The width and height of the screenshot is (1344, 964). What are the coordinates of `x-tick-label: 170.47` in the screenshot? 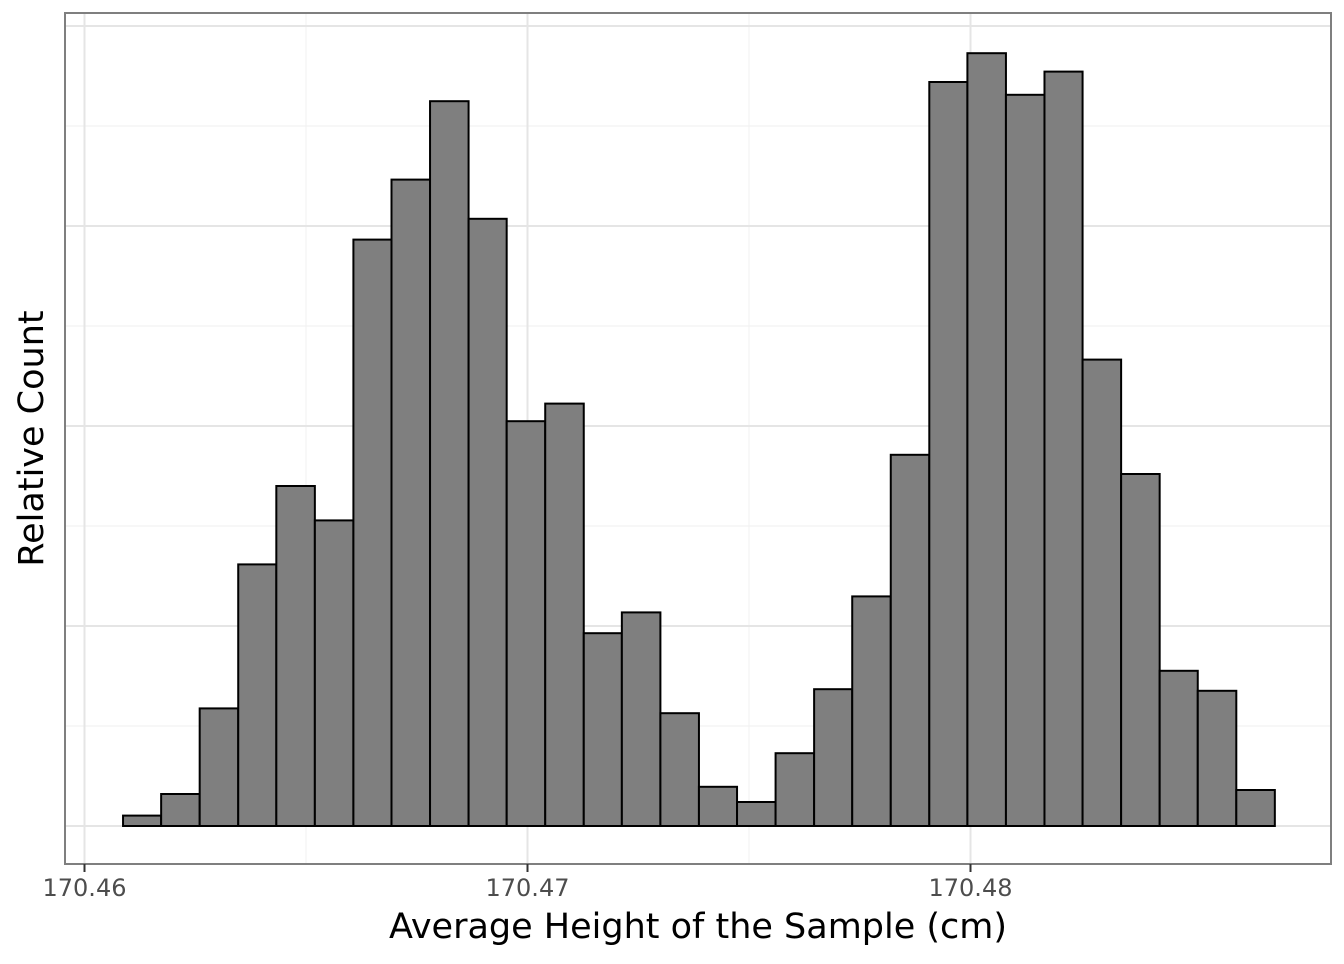 It's located at (528, 888).